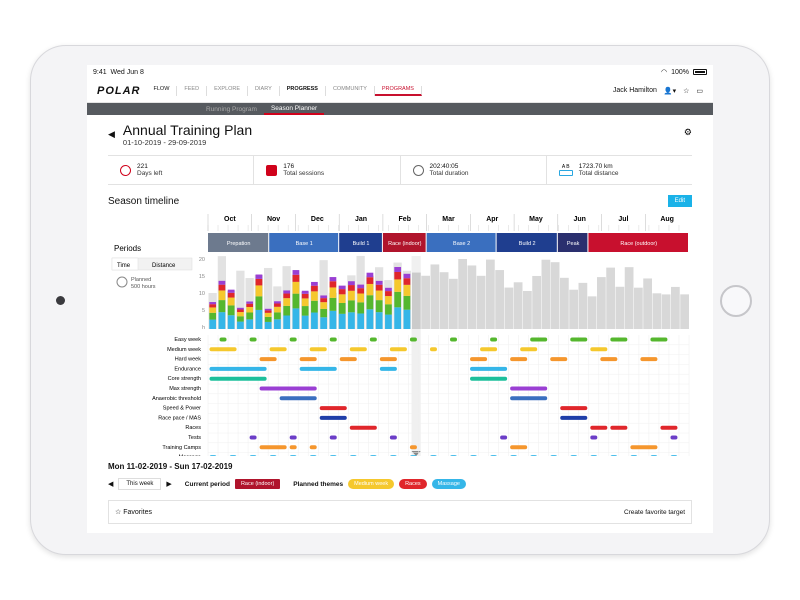  What do you see at coordinates (264, 90) in the screenshot?
I see `nav-diary: DIARY` at bounding box center [264, 90].